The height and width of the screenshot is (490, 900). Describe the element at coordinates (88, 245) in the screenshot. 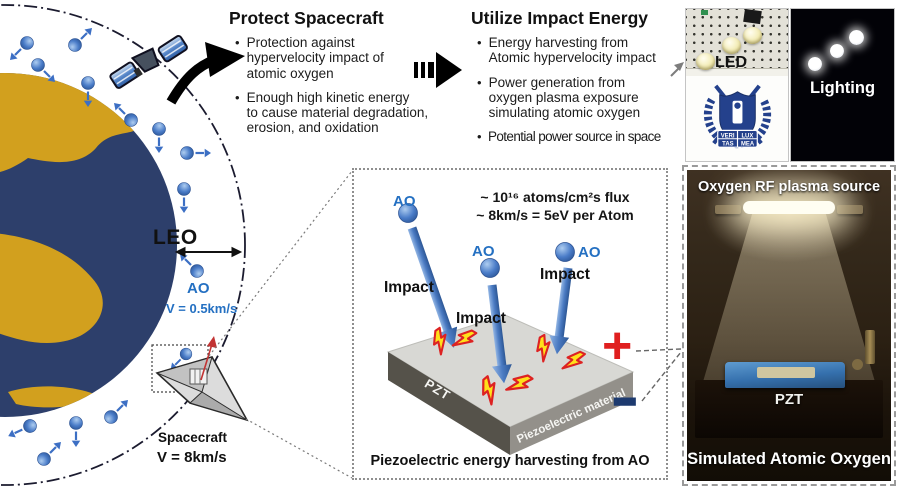

I see `earth-illustration` at that location.